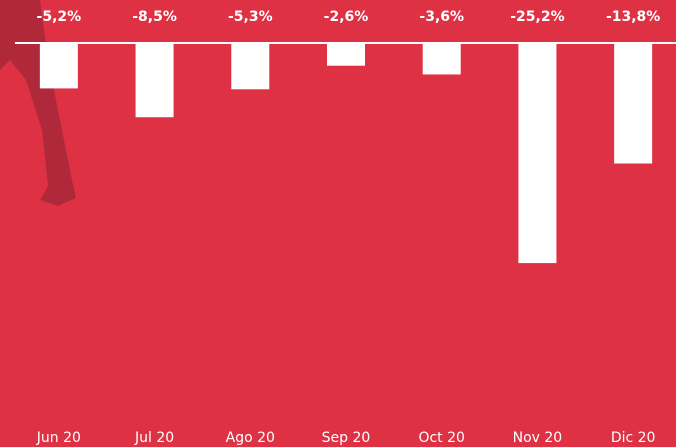 Image resolution: width=676 pixels, height=447 pixels. I want to click on value-label: -25,2%, so click(537, 17).